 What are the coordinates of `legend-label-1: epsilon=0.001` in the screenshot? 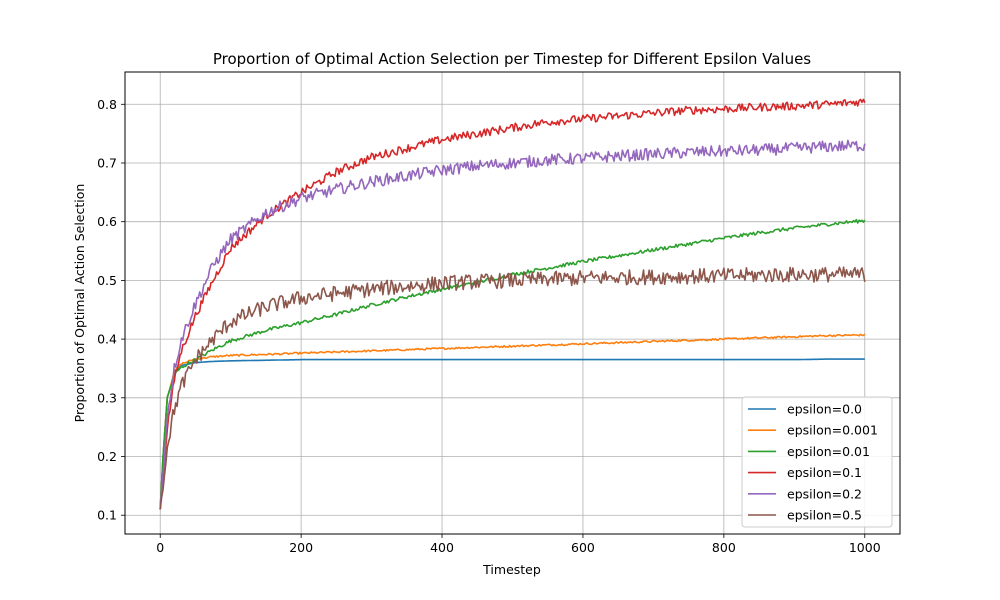 It's located at (832, 430).